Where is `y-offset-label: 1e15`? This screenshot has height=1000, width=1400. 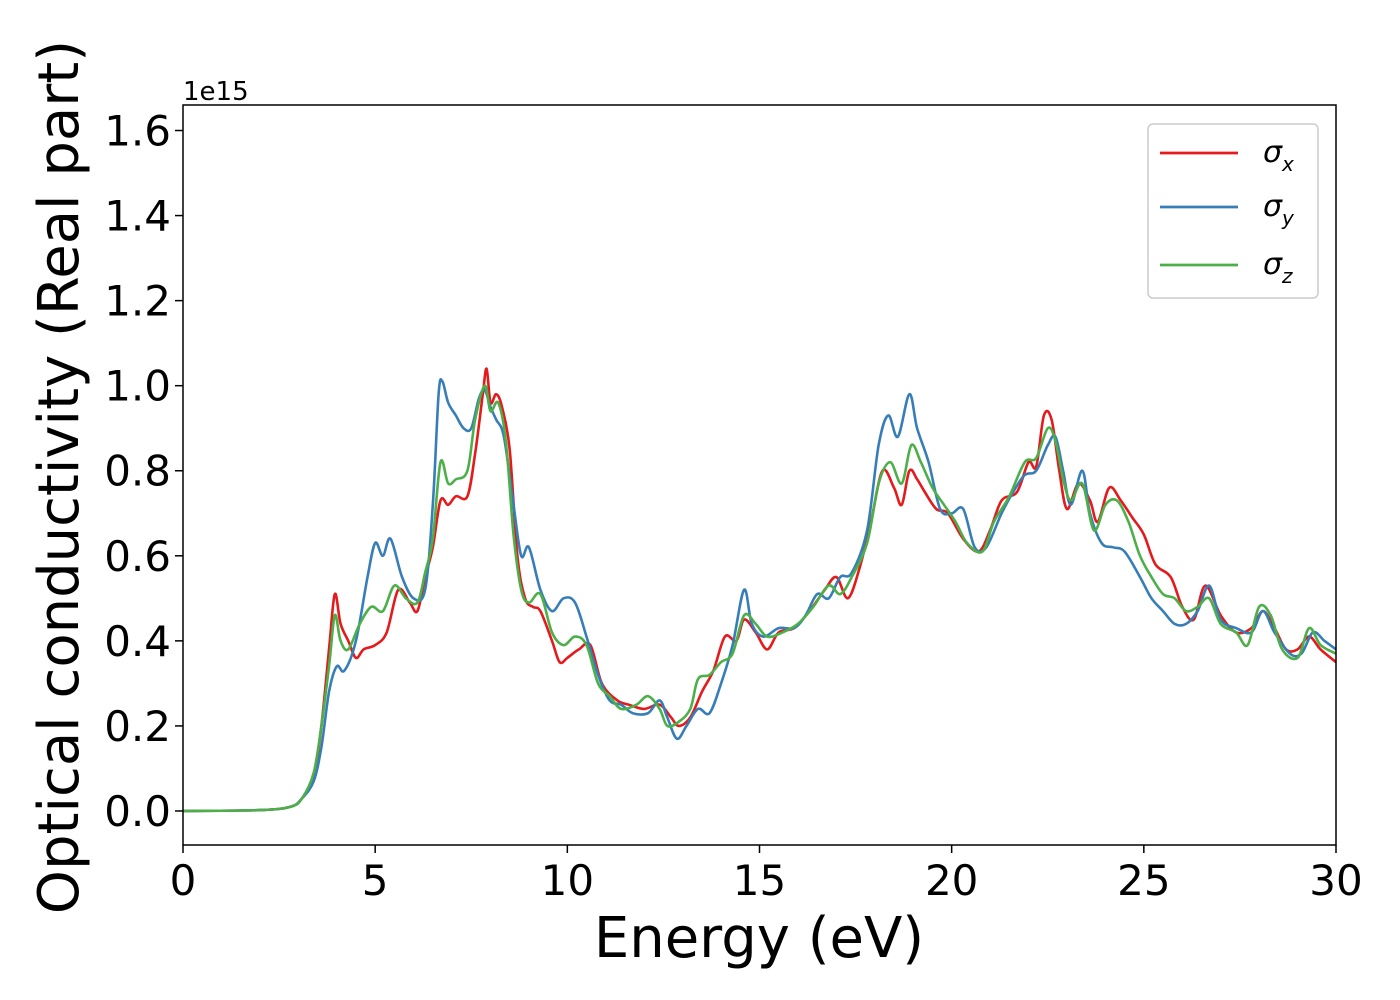
y-offset-label: 1e15 is located at coordinates (216, 92).